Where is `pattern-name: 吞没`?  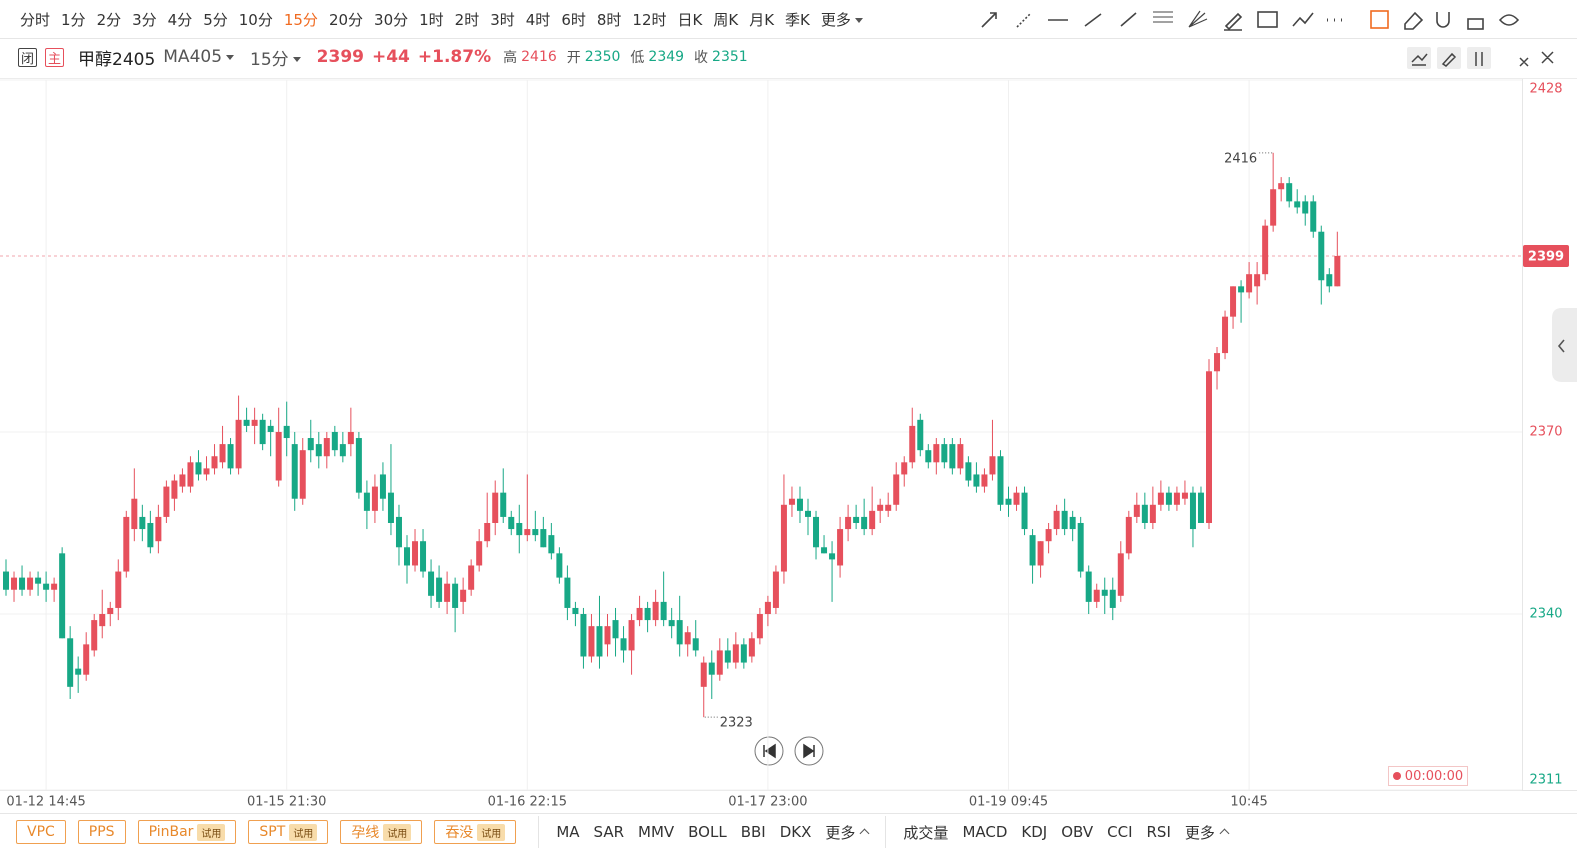
pattern-name: 吞没 is located at coordinates (459, 833).